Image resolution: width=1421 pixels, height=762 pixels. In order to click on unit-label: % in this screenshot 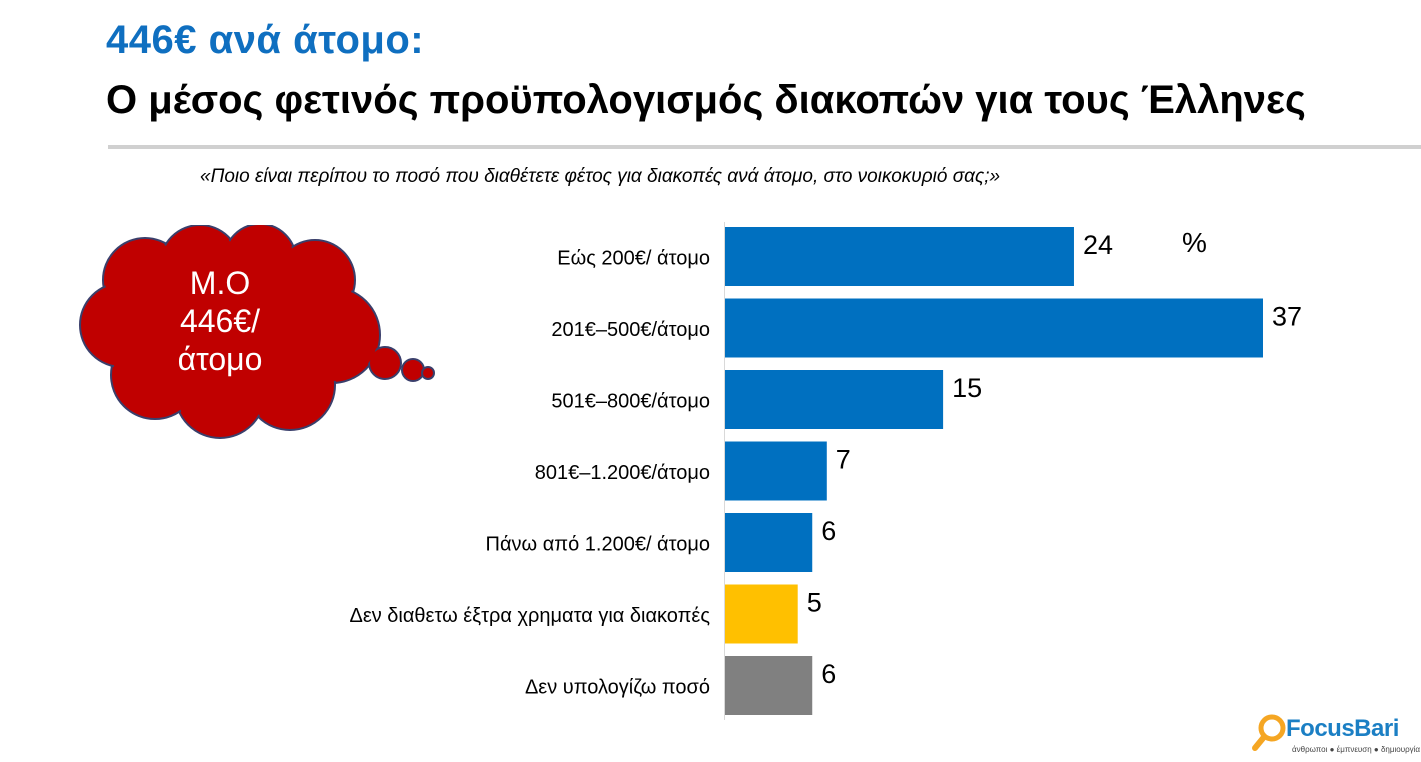, I will do `click(1194, 242)`.